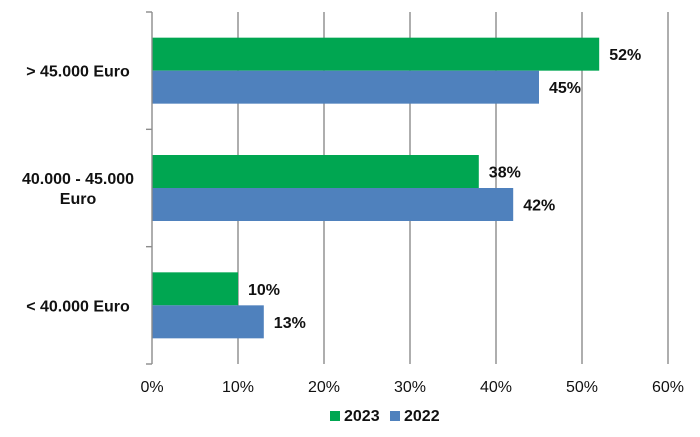 The image size is (700, 437). I want to click on legend-label: 2022, so click(422, 416).